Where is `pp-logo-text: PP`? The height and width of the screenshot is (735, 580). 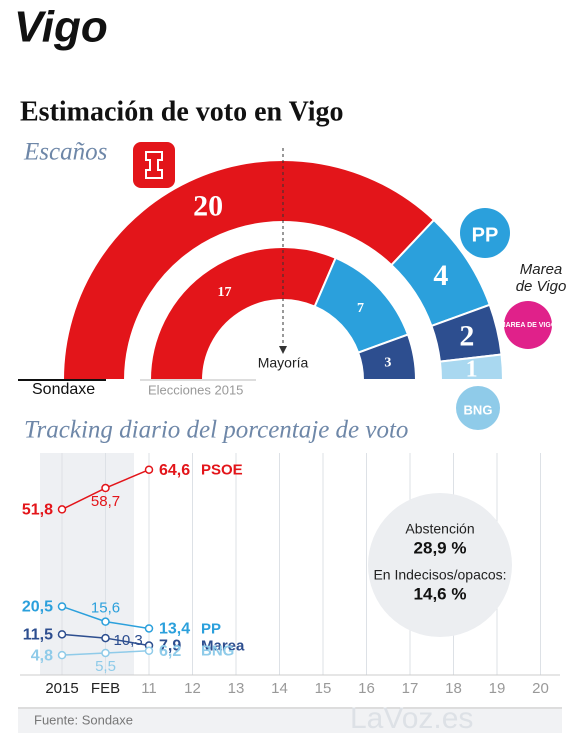
pp-logo-text: PP is located at coordinates (485, 235).